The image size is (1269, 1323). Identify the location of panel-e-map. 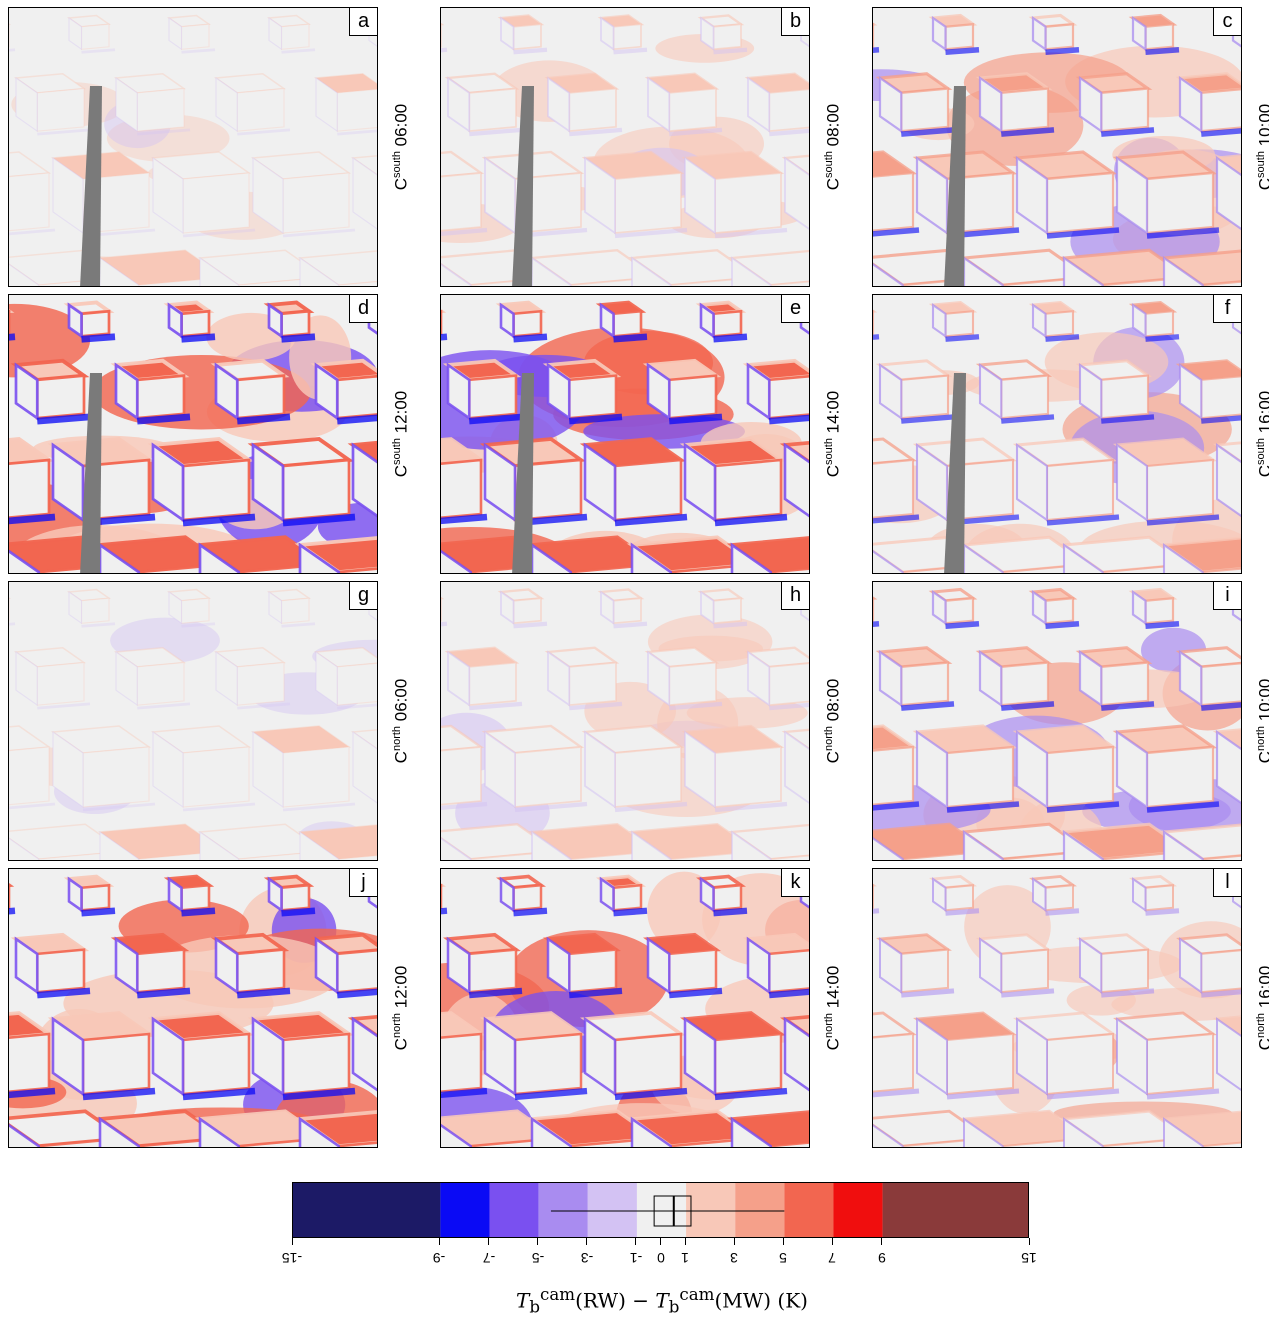
(625, 434).